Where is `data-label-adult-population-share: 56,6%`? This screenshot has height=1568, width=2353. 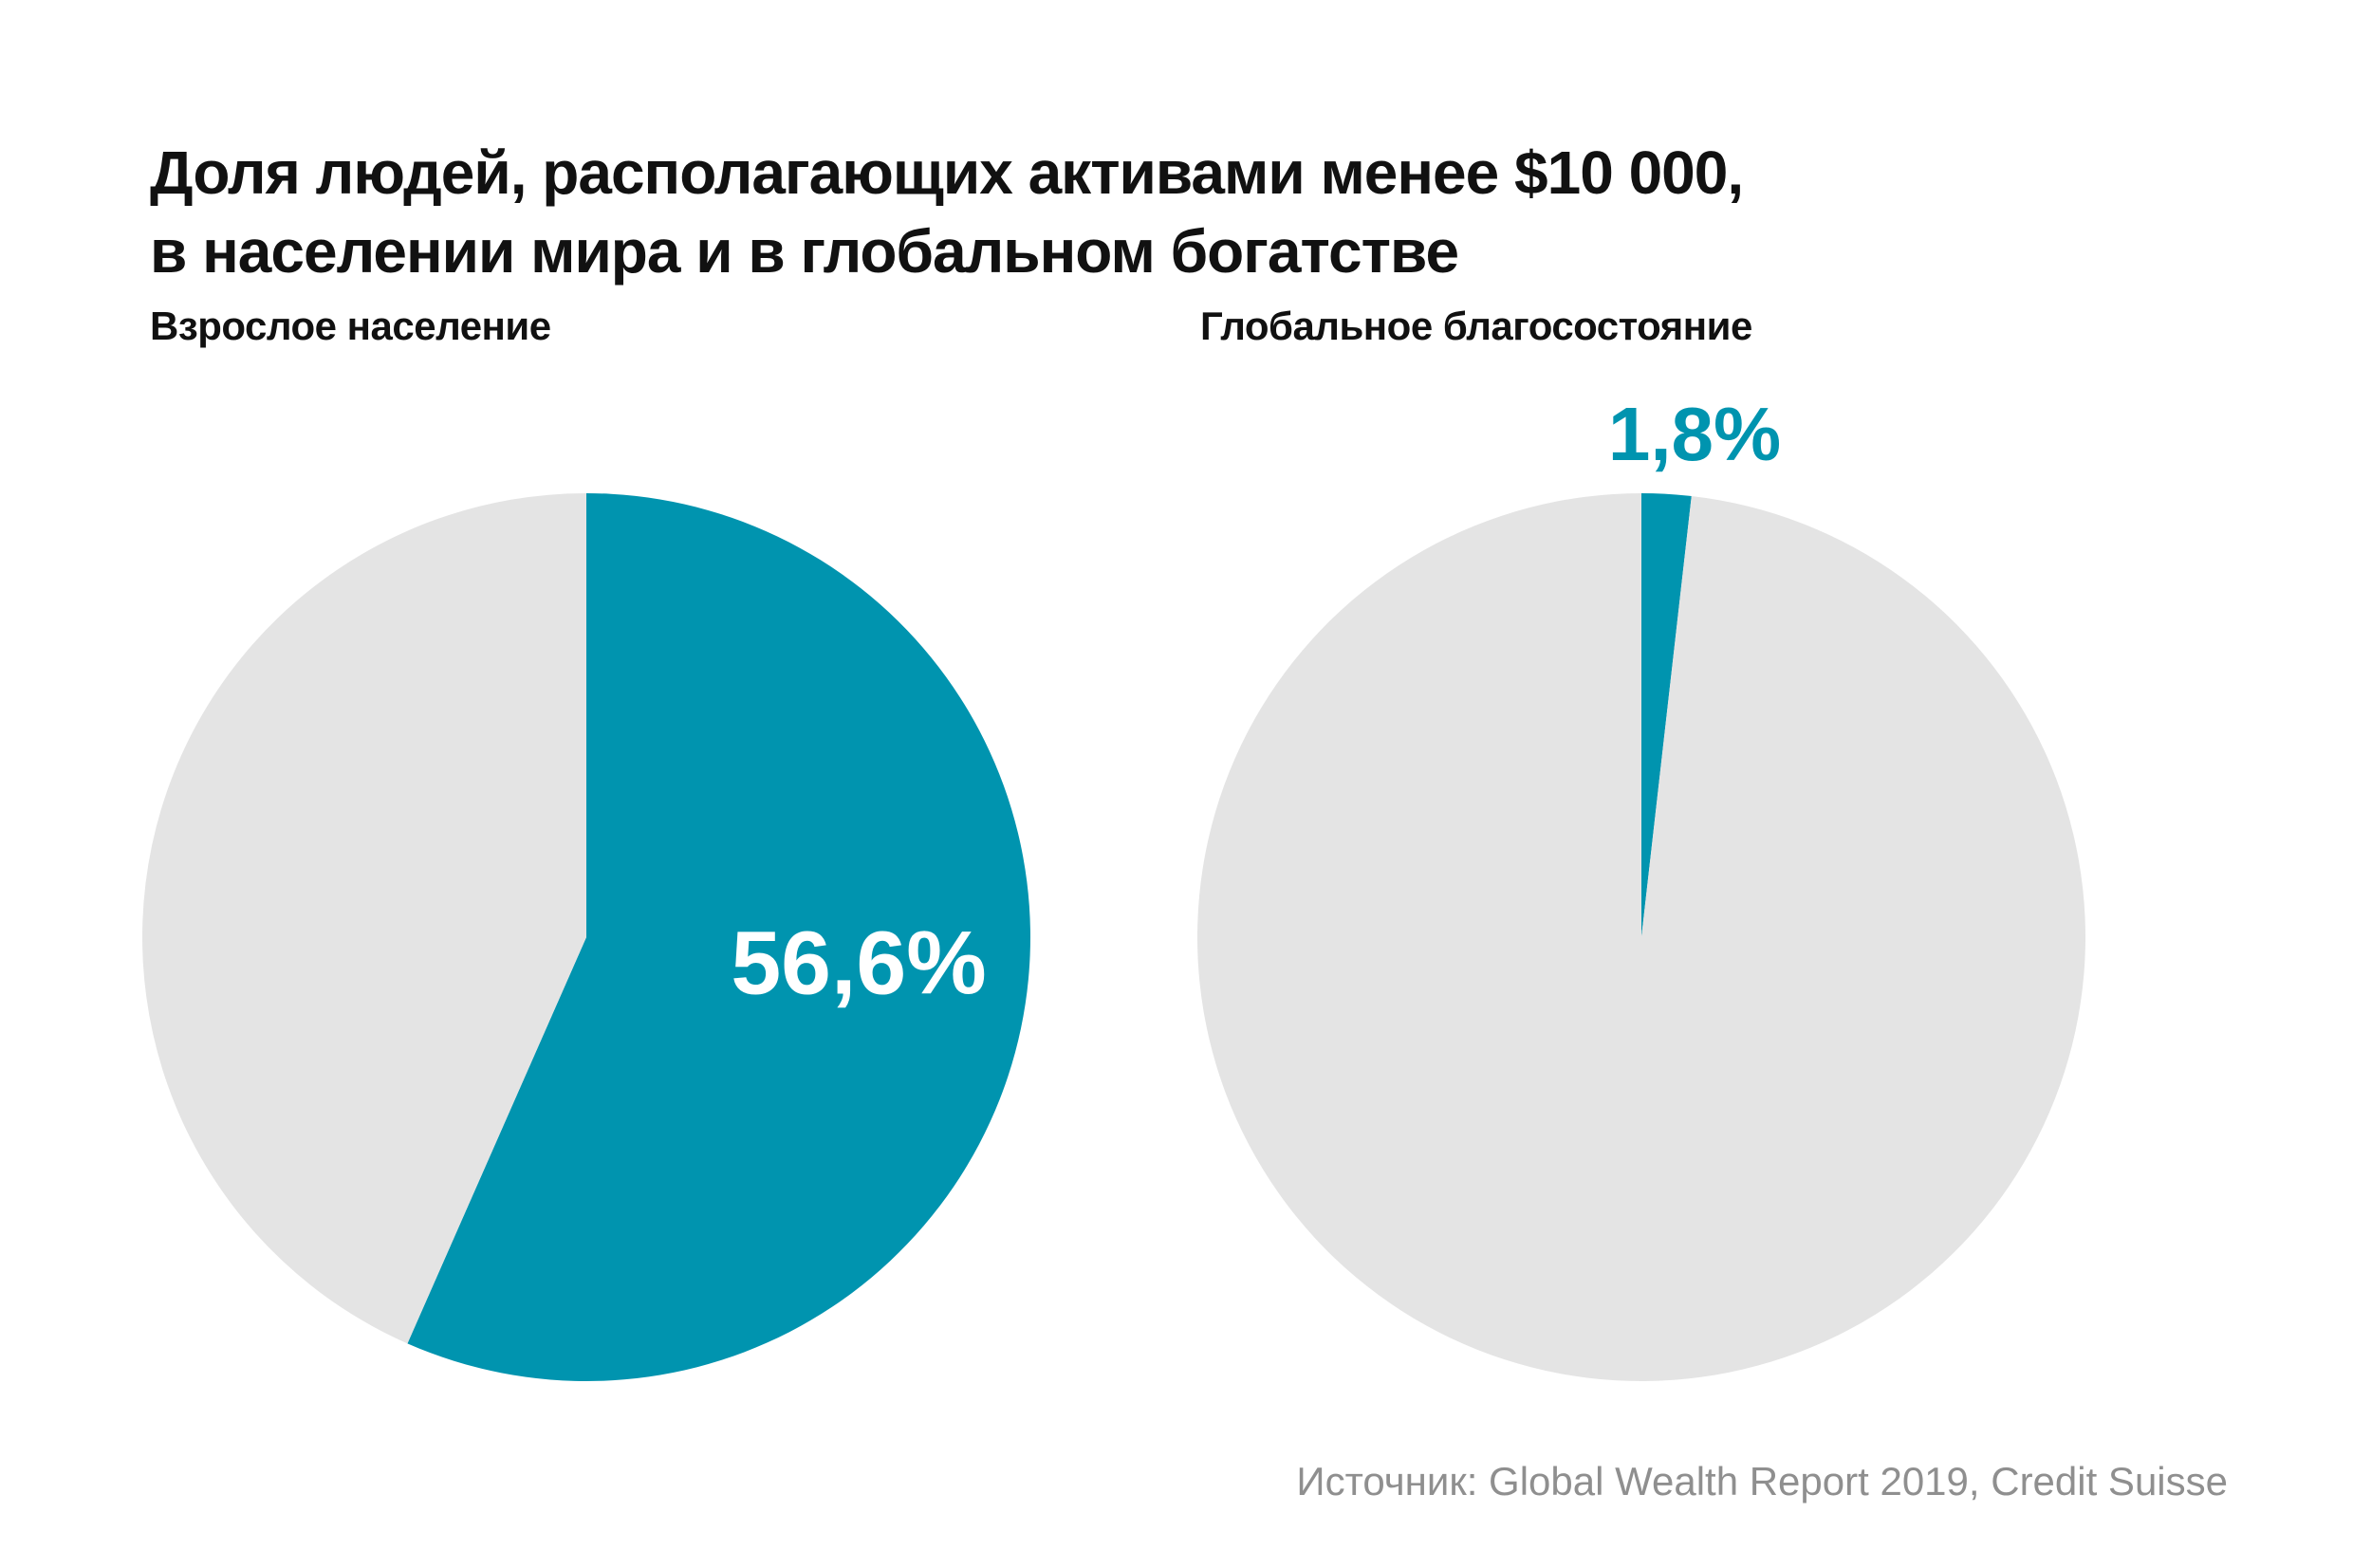
data-label-adult-population-share: 56,6% is located at coordinates (859, 964).